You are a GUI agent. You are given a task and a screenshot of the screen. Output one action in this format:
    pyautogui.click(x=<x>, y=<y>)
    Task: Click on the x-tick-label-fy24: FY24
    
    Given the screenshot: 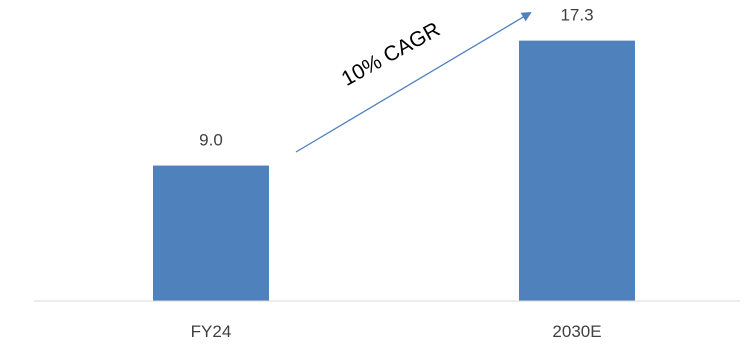 What is the action you would take?
    pyautogui.click(x=211, y=331)
    